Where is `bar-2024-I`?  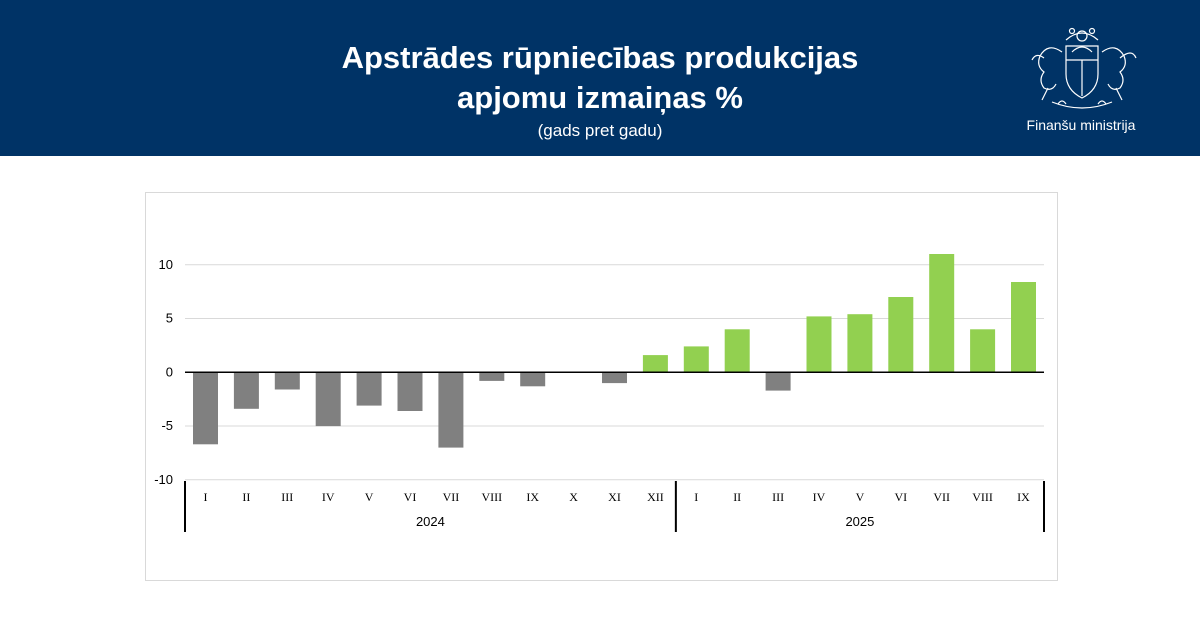
bar-2024-I is located at coordinates (205, 408).